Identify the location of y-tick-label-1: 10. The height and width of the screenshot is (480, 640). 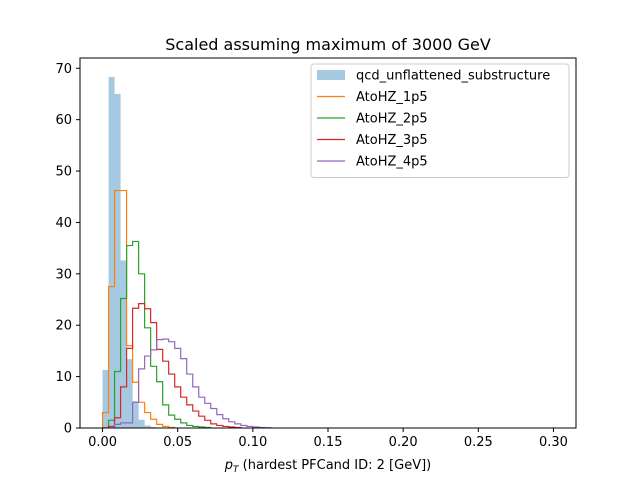
(63, 377).